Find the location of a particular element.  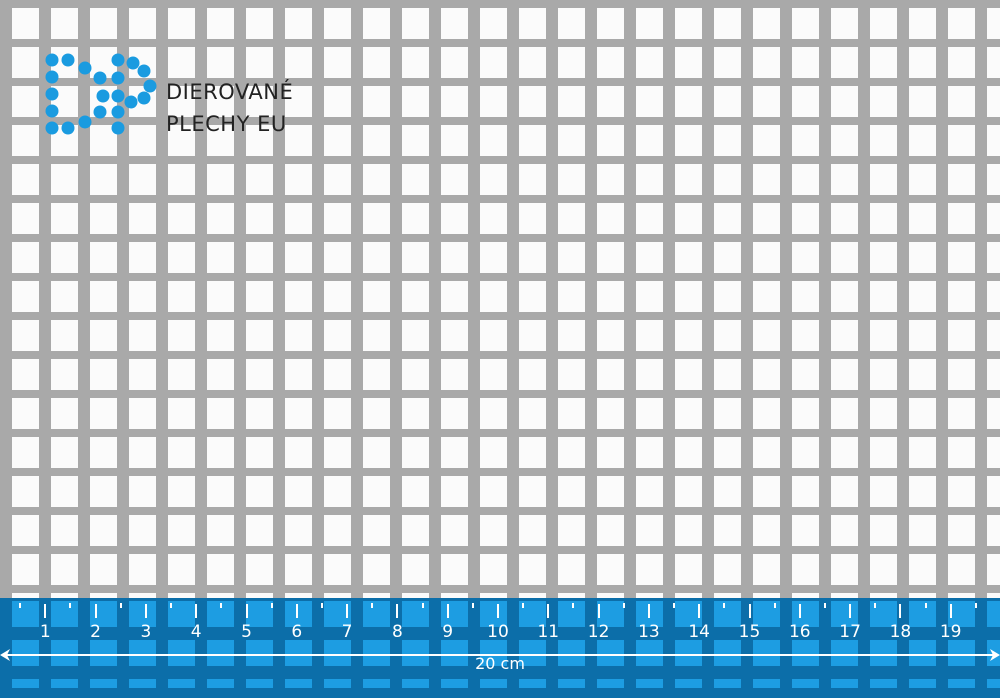

ruler-label: 17 is located at coordinates (850, 632).